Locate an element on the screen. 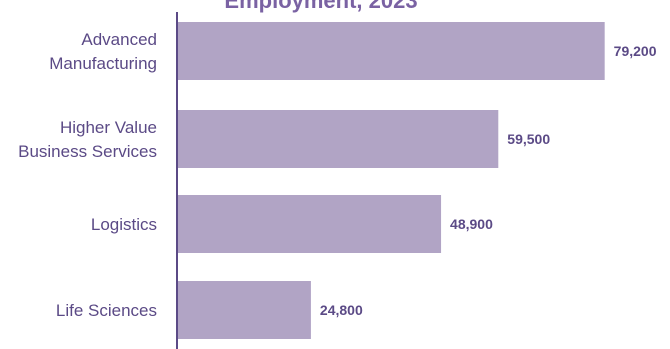 Image resolution: width=670 pixels, height=349 pixels. category-label-line: Higher Value is located at coordinates (108, 127).